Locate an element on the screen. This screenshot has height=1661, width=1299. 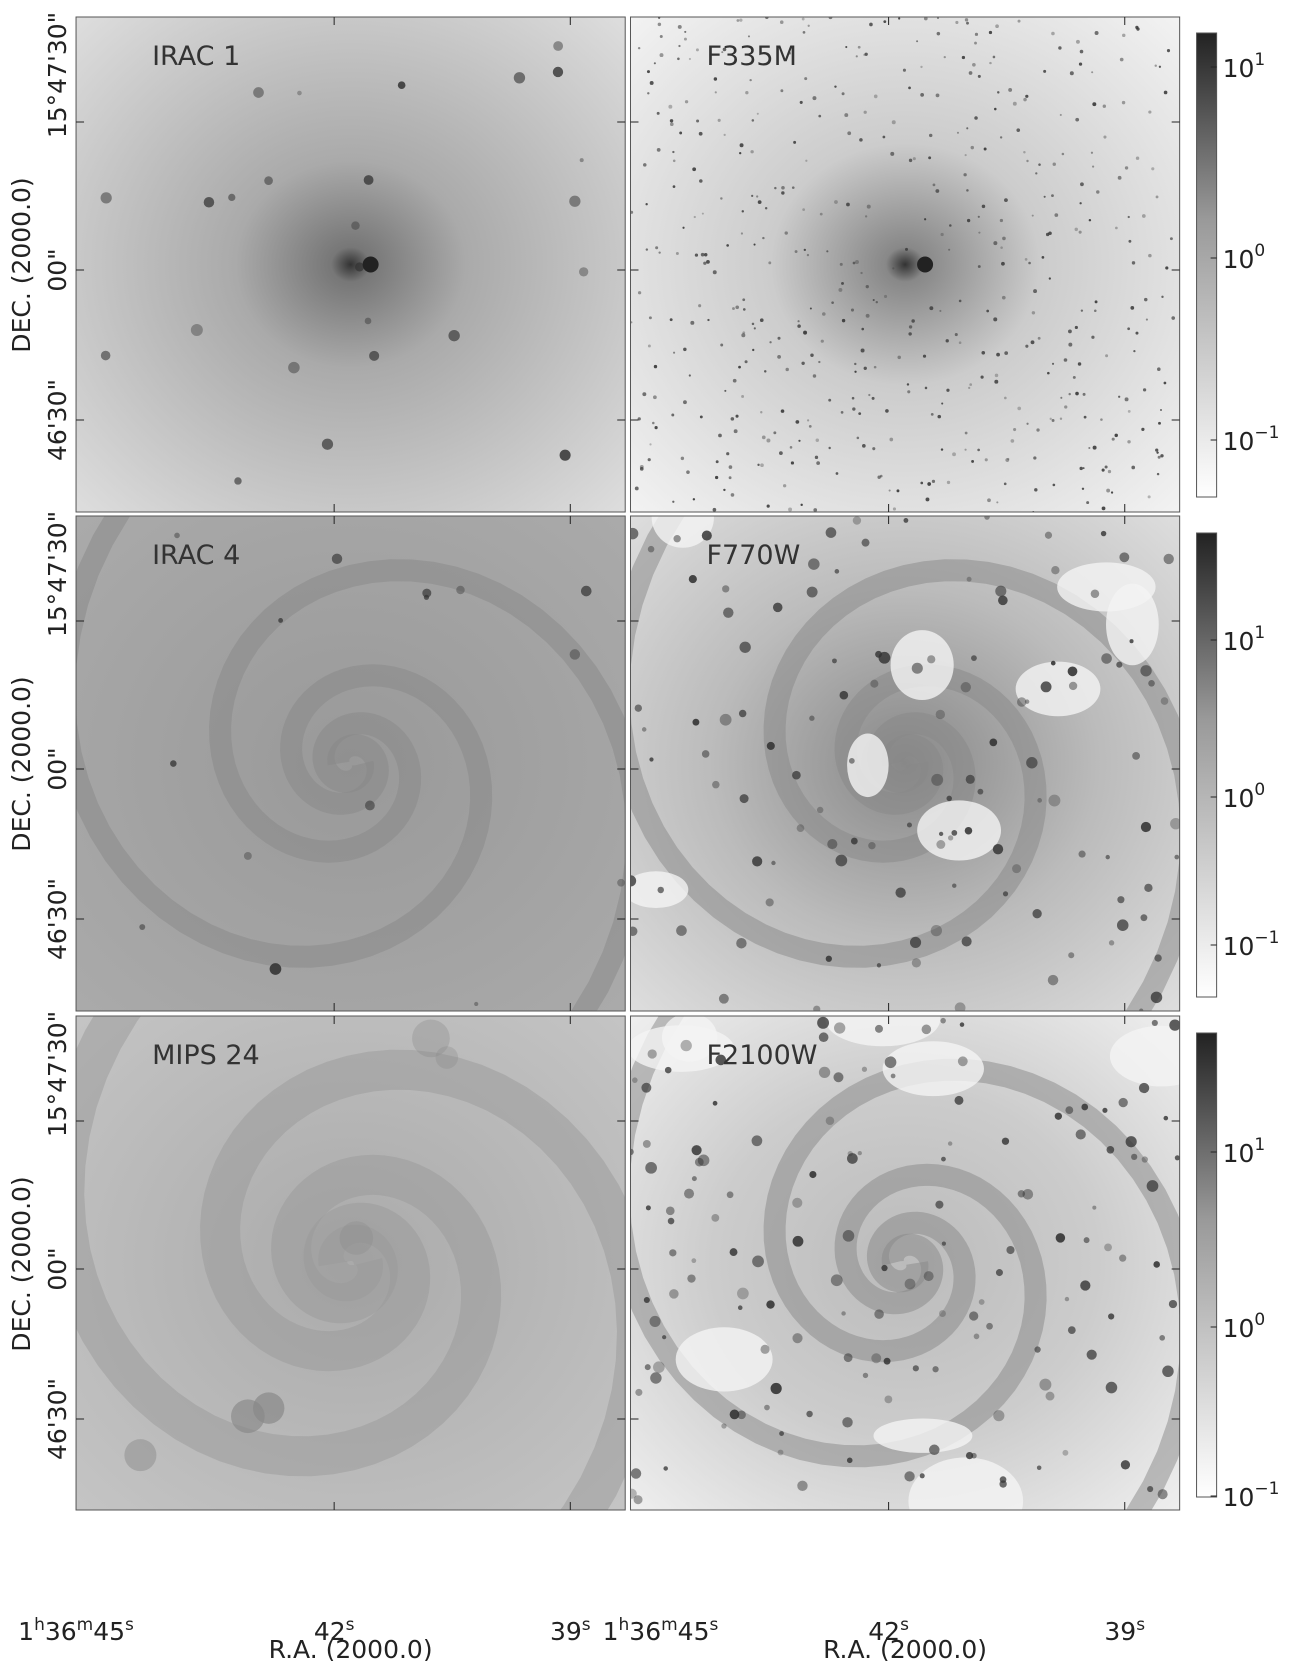
cb-exp: 0 is located at coordinates (1259, 251).